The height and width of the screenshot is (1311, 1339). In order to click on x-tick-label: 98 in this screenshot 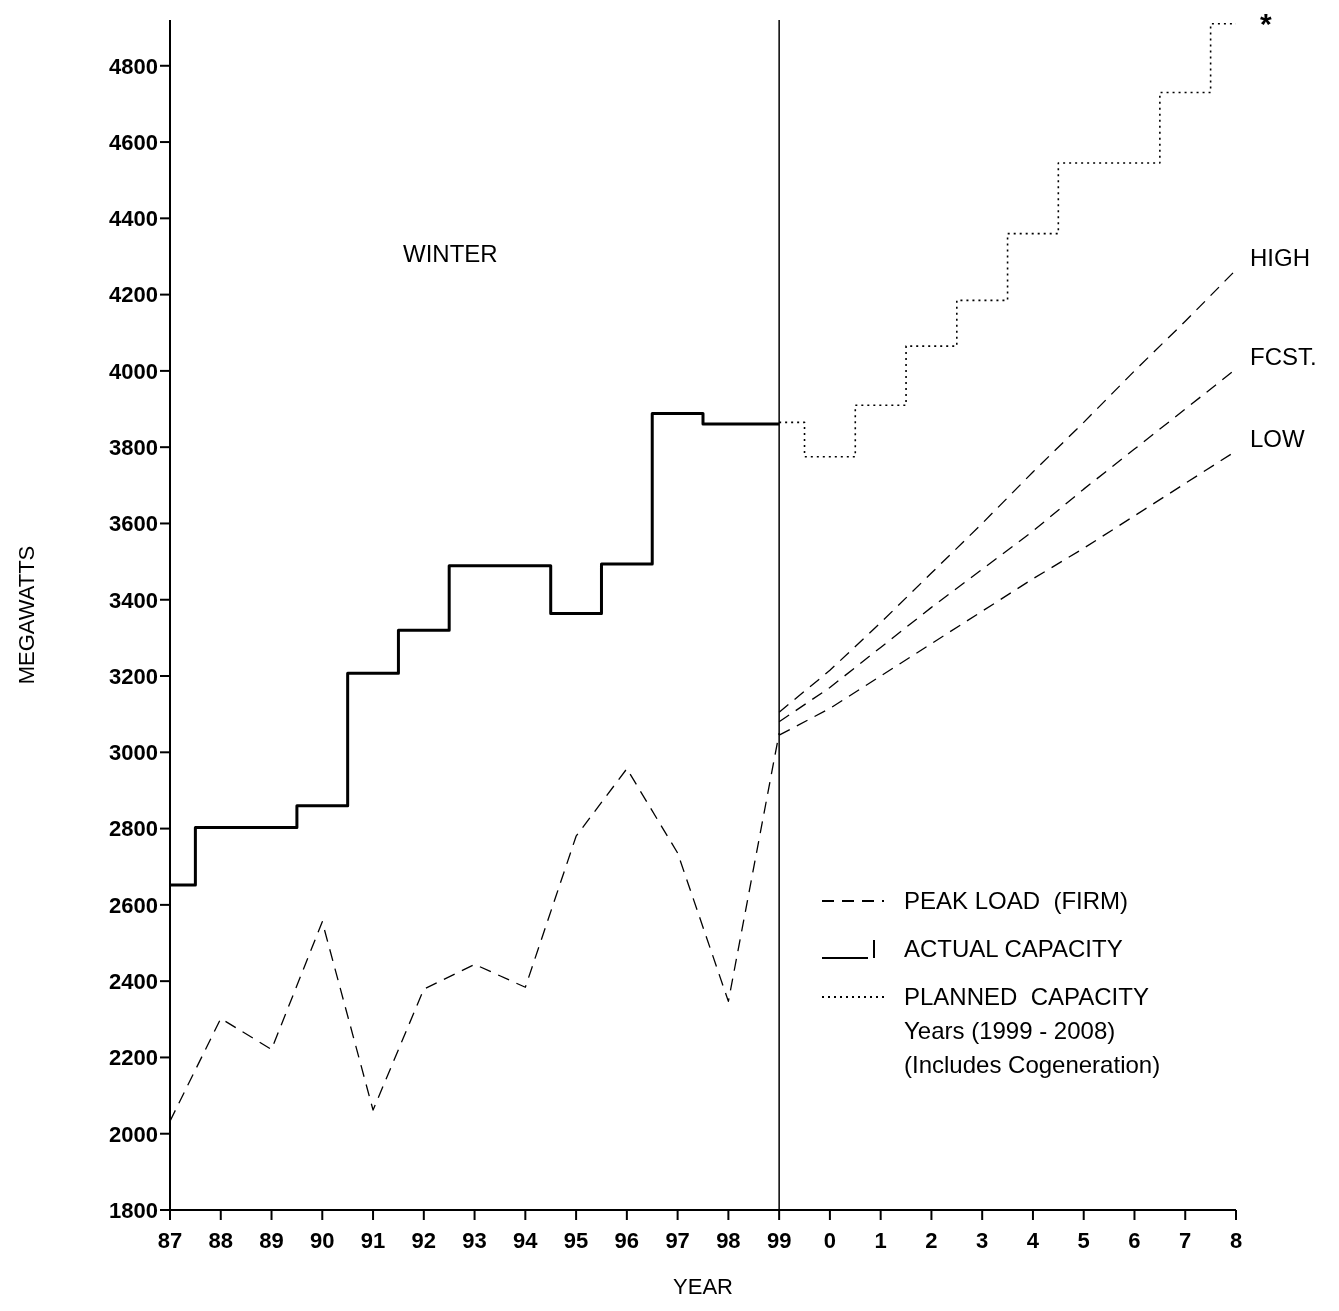, I will do `click(728, 1240)`.